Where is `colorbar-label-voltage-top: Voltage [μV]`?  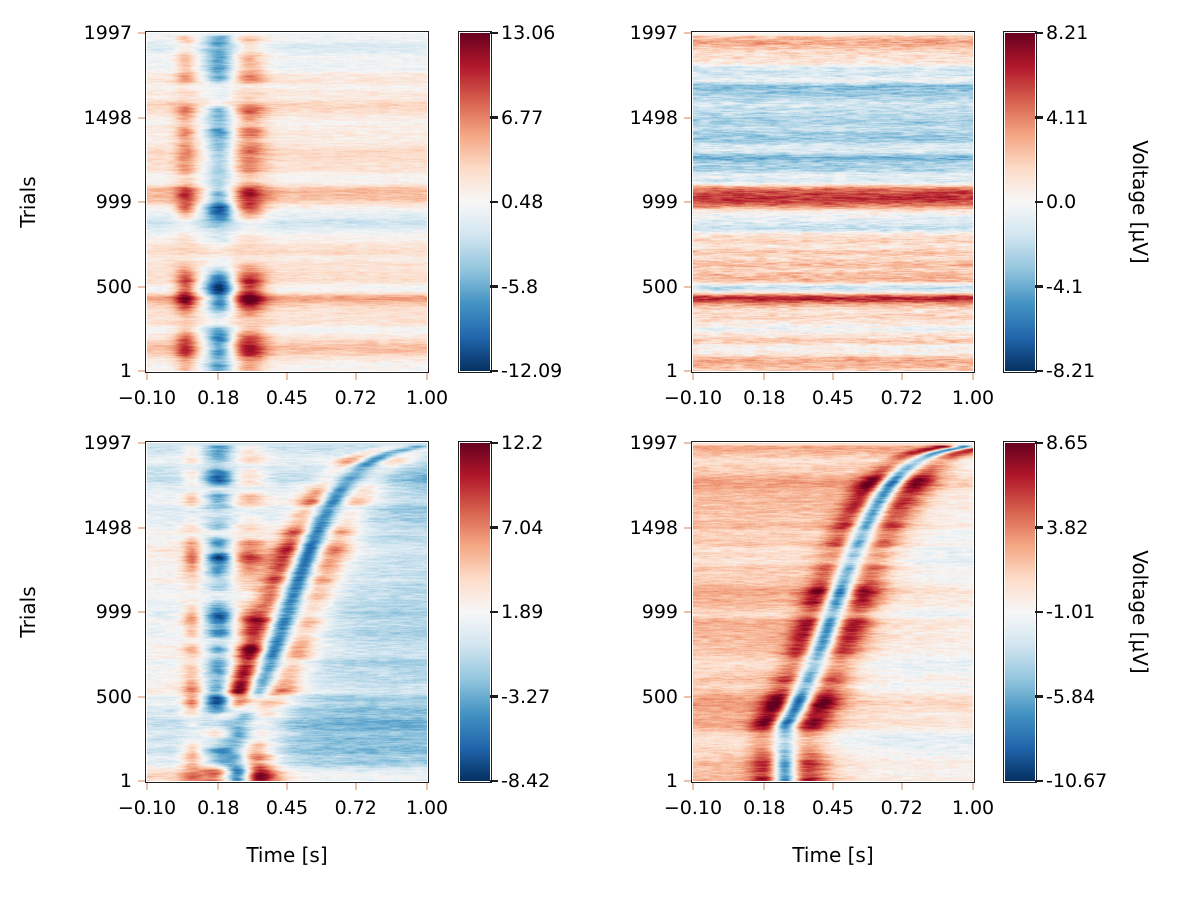
colorbar-label-voltage-top: Voltage [μV] is located at coordinates (1140, 202).